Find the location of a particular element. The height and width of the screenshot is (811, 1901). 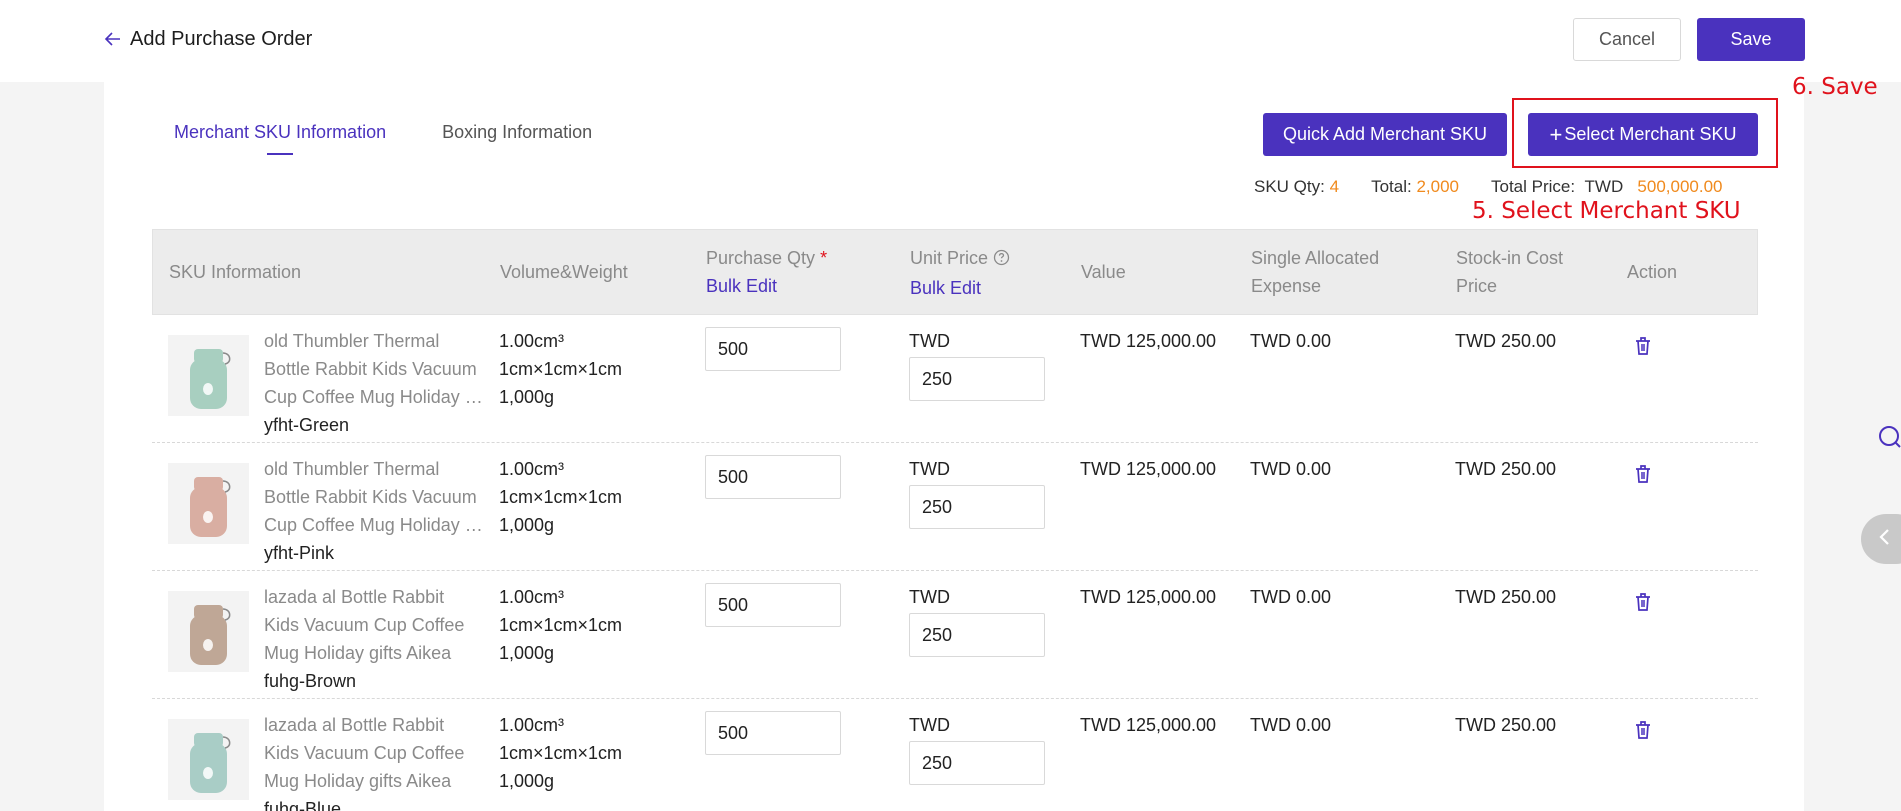

total-price-label: Total Price: is located at coordinates (1533, 186).